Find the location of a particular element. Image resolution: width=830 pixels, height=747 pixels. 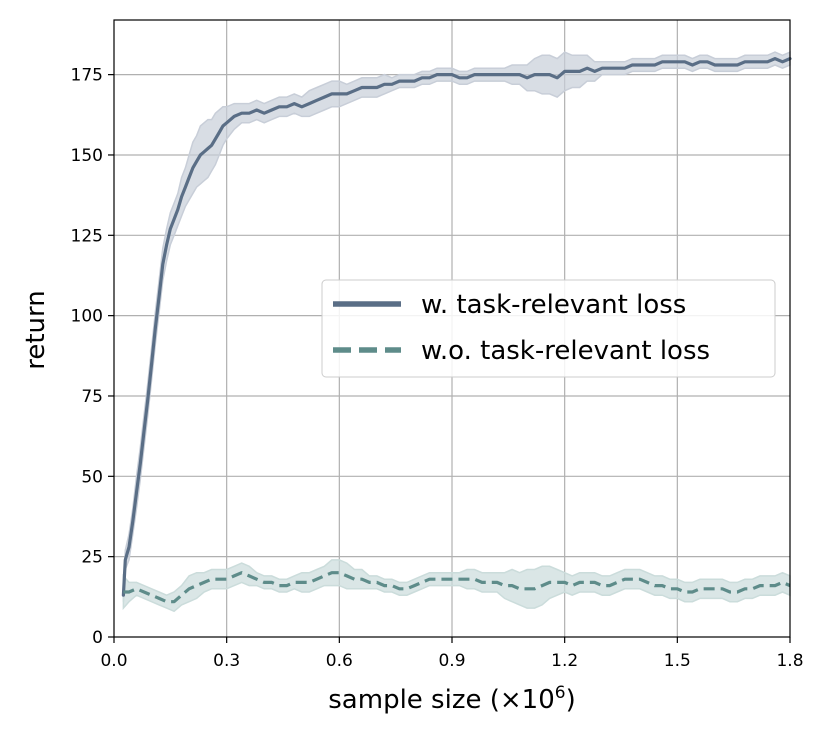

x-tick-label: 0.0 is located at coordinates (113, 661).